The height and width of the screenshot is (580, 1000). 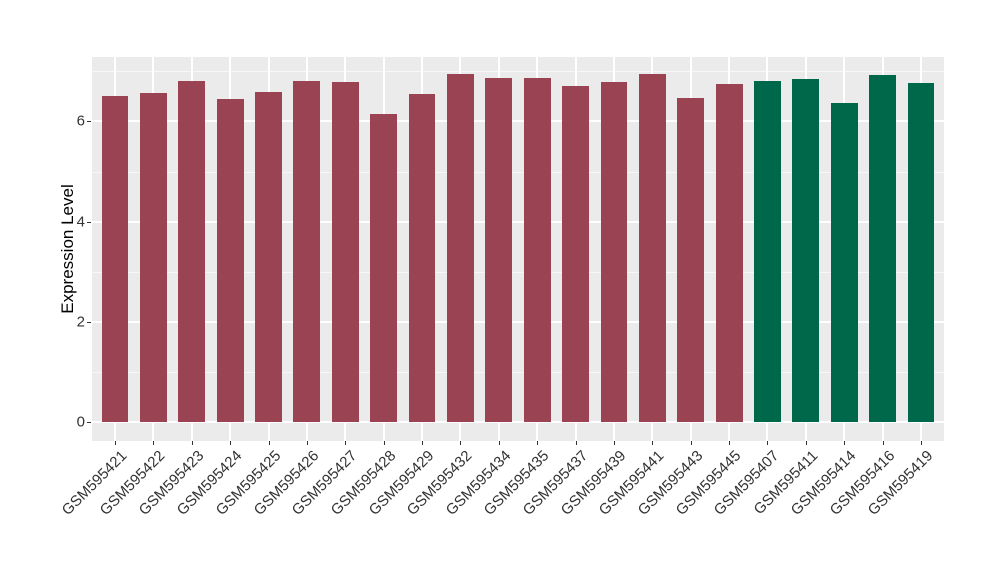 What do you see at coordinates (806, 250) in the screenshot?
I see `bar-GSM595411` at bounding box center [806, 250].